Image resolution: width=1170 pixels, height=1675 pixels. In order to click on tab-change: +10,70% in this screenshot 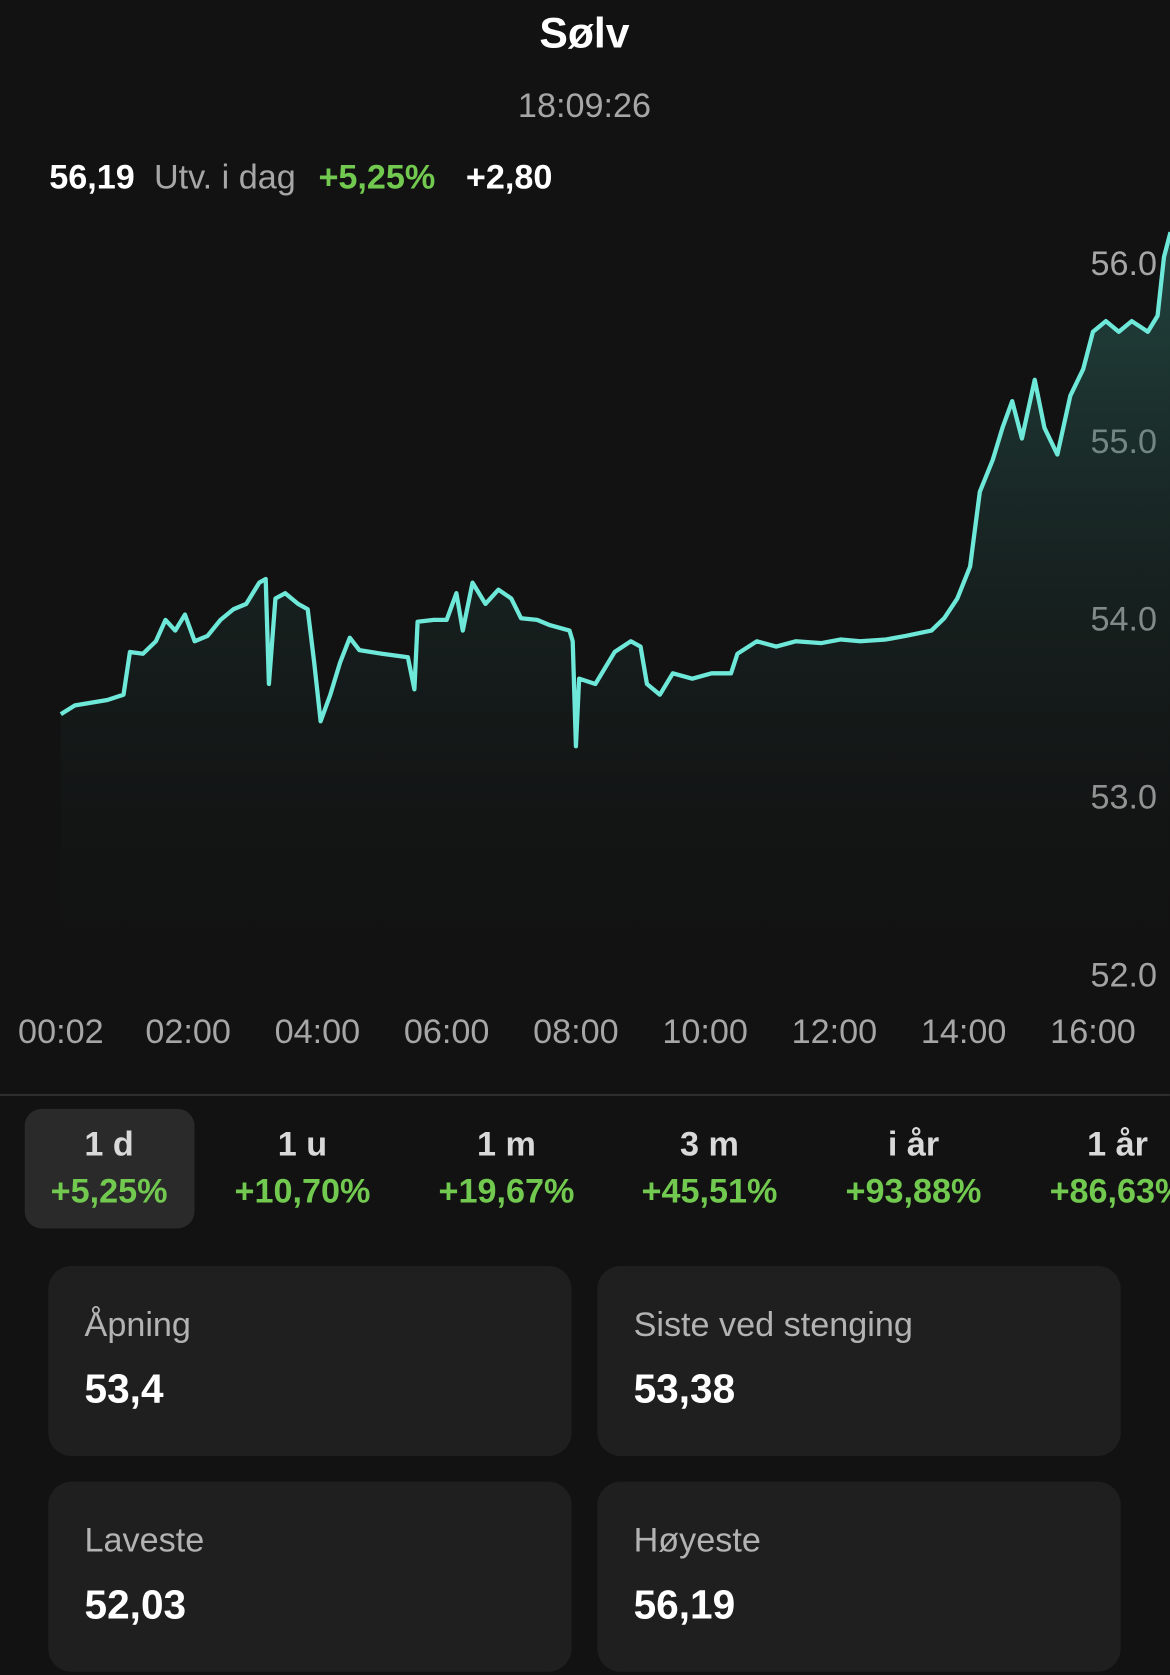, I will do `click(303, 1191)`.